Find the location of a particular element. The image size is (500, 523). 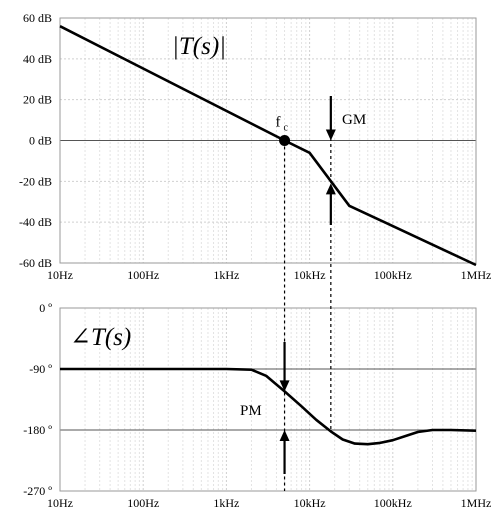

phase-x-tick-label: 1MHz is located at coordinates (476, 503).